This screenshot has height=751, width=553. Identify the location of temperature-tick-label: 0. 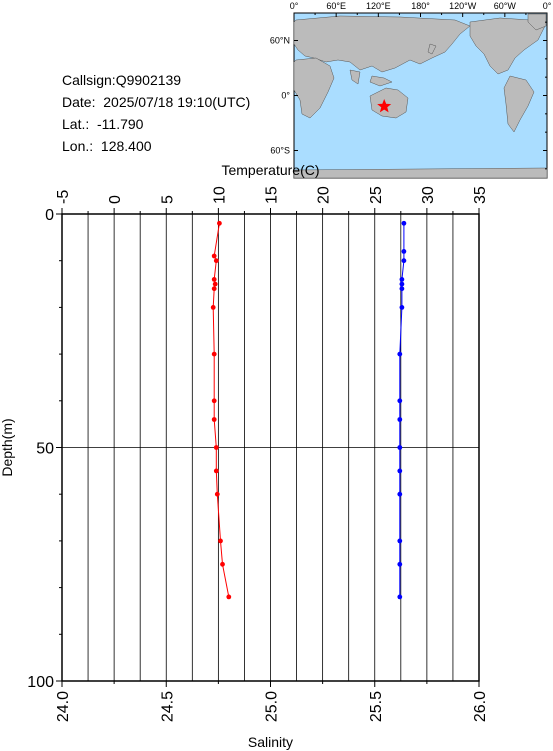
(115, 199).